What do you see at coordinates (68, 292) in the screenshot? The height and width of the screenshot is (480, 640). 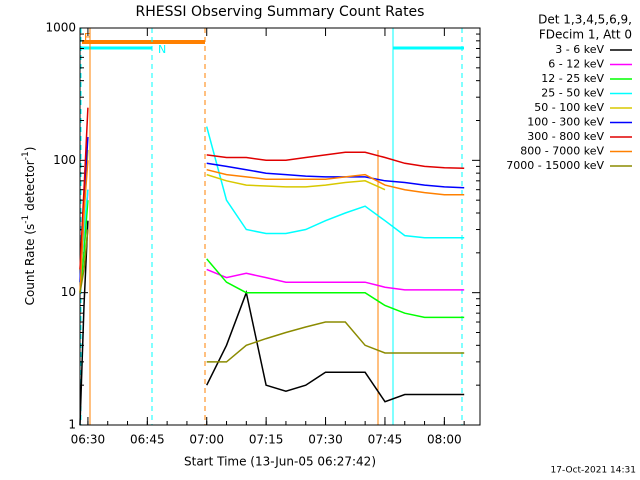 I see `y-tick-label: 10` at bounding box center [68, 292].